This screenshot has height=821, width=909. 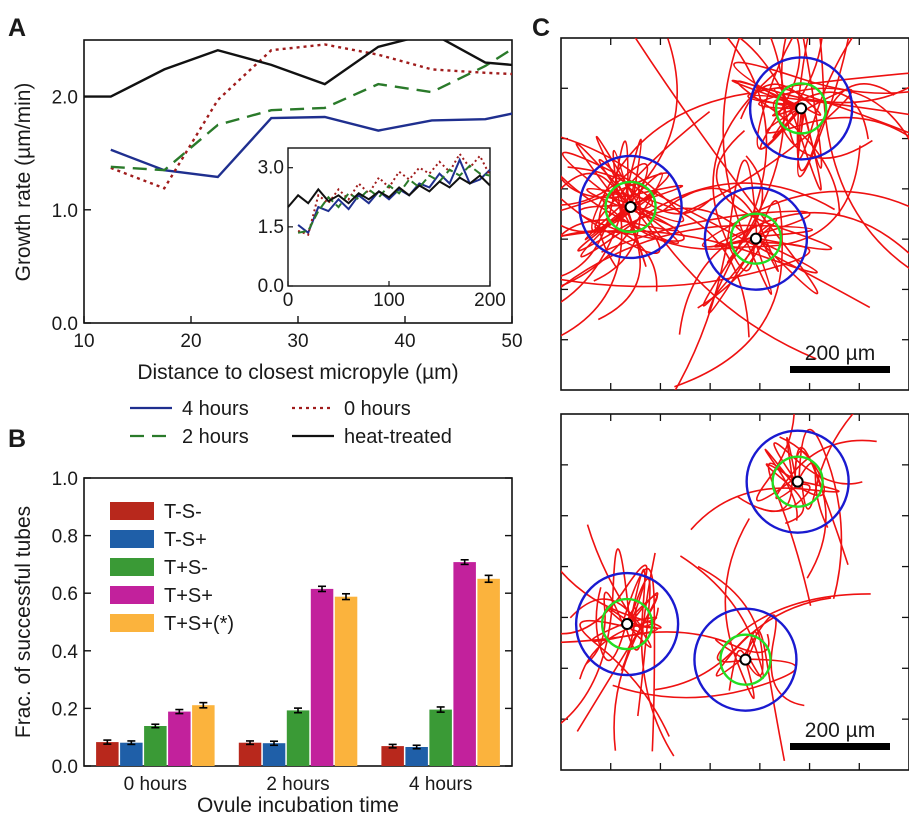 What do you see at coordinates (23, 622) in the screenshot?
I see `panel-b-y-axis-label: Frac. of successful tubes` at bounding box center [23, 622].